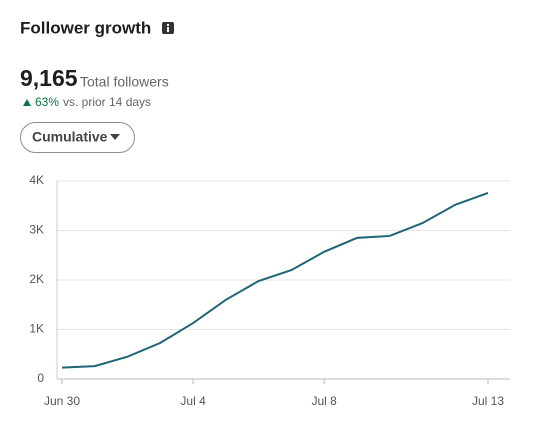 This screenshot has height=440, width=541. I want to click on dropdown-border, so click(77, 137).